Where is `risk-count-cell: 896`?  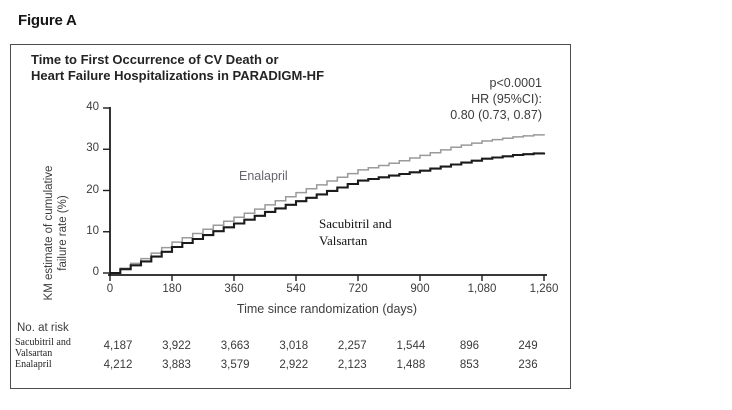 risk-count-cell: 896 is located at coordinates (469, 346).